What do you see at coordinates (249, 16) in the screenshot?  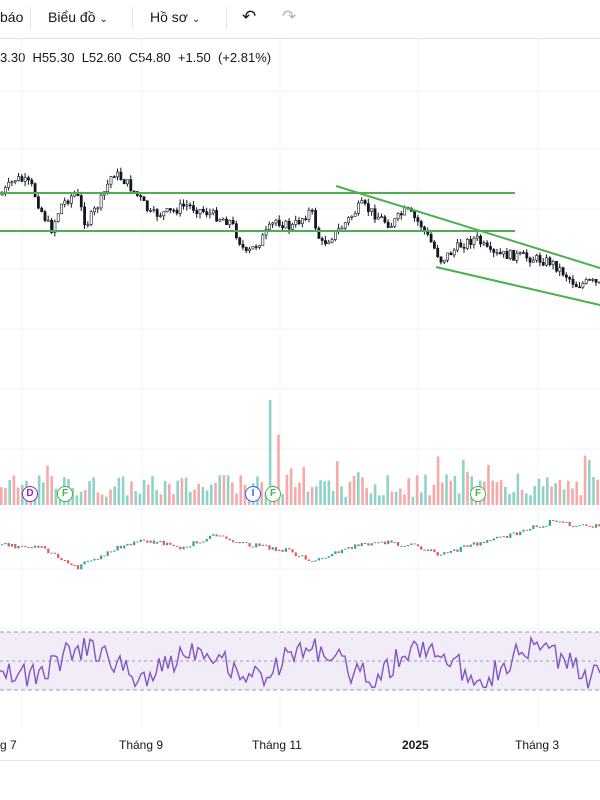 I see `undo-icon: ↶` at bounding box center [249, 16].